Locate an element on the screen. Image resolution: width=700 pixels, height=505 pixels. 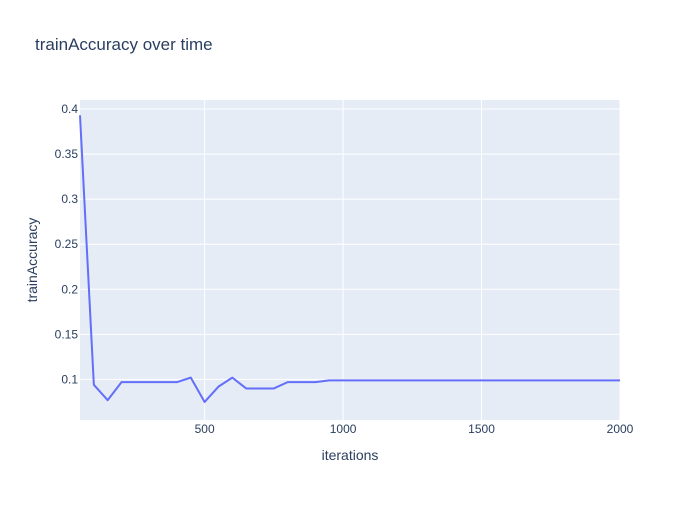
y-tick-label: 0.4 is located at coordinates (69, 109).